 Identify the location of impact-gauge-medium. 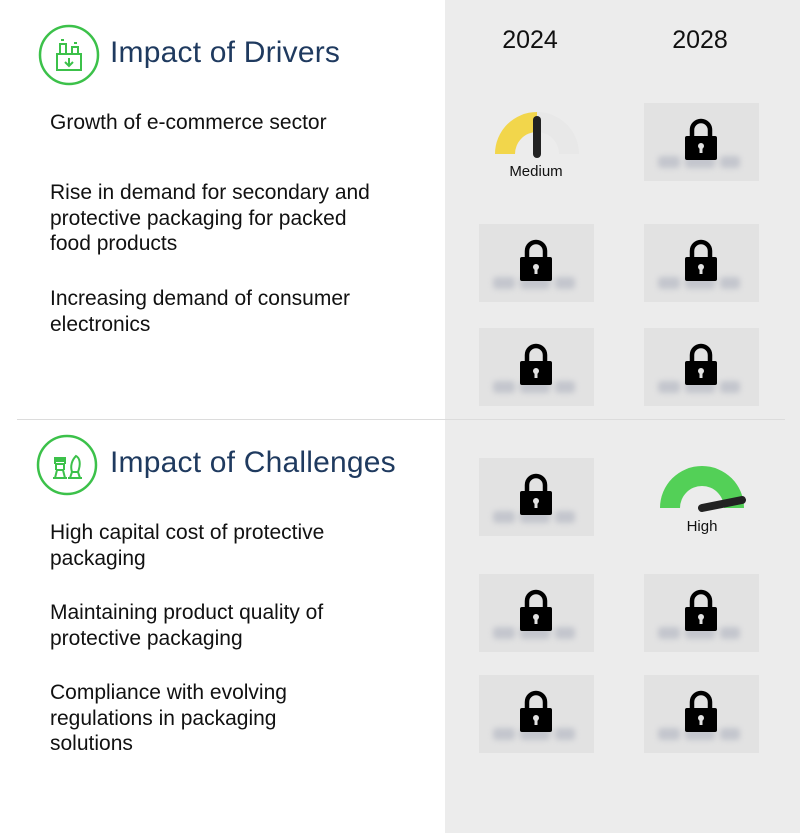
(537, 135).